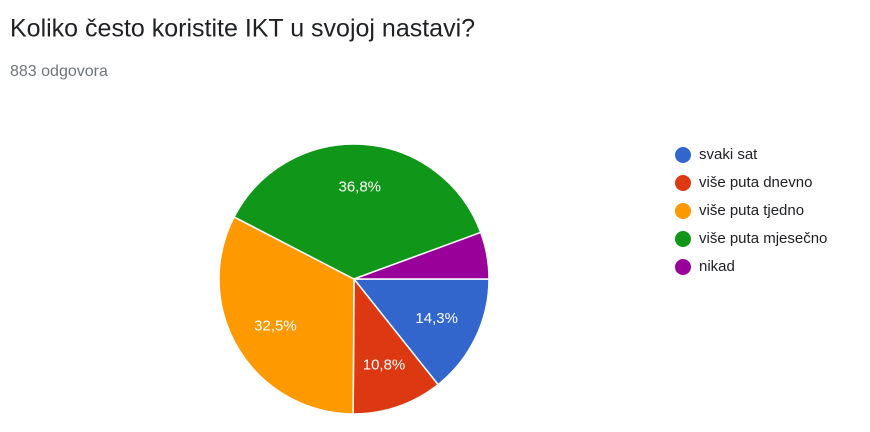 Image resolution: width=870 pixels, height=432 pixels. Describe the element at coordinates (359, 186) in the screenshot. I see `slice-label: 36,8%` at that location.